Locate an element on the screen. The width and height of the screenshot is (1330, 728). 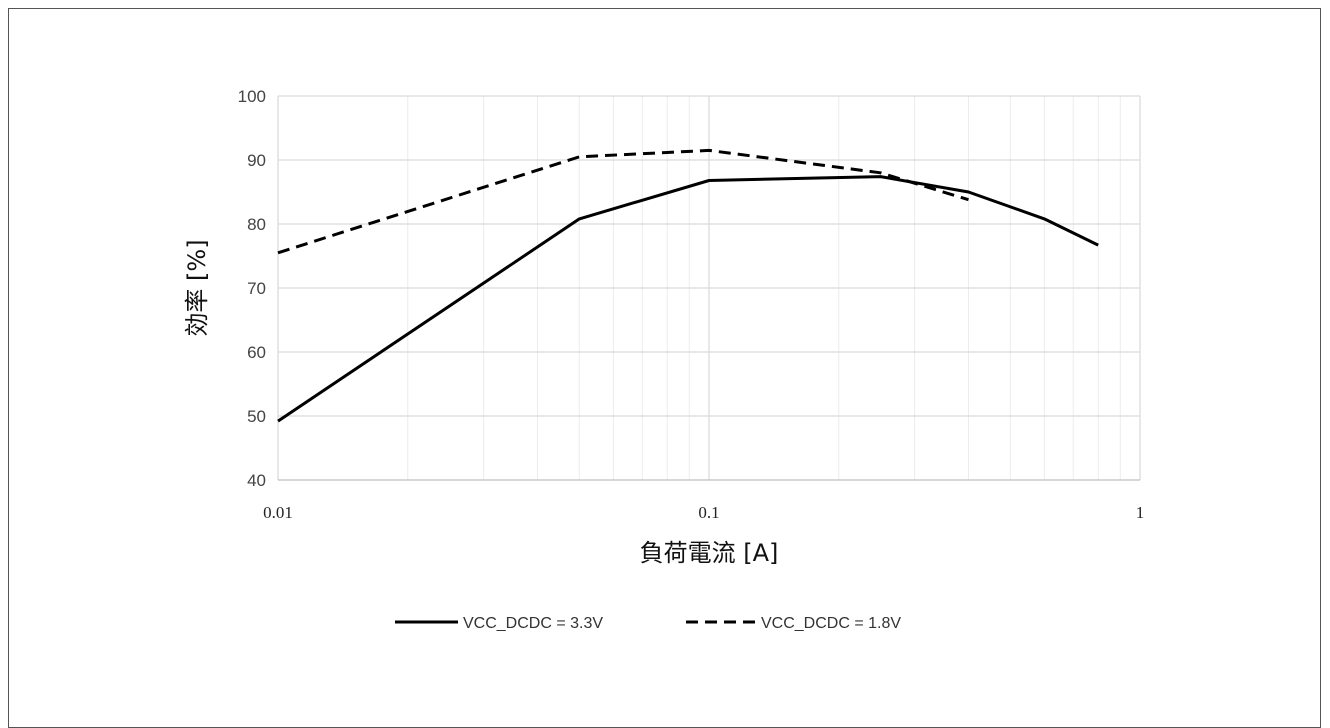
x-tick-labels: 0.01 0.1 1 is located at coordinates (703, 512).